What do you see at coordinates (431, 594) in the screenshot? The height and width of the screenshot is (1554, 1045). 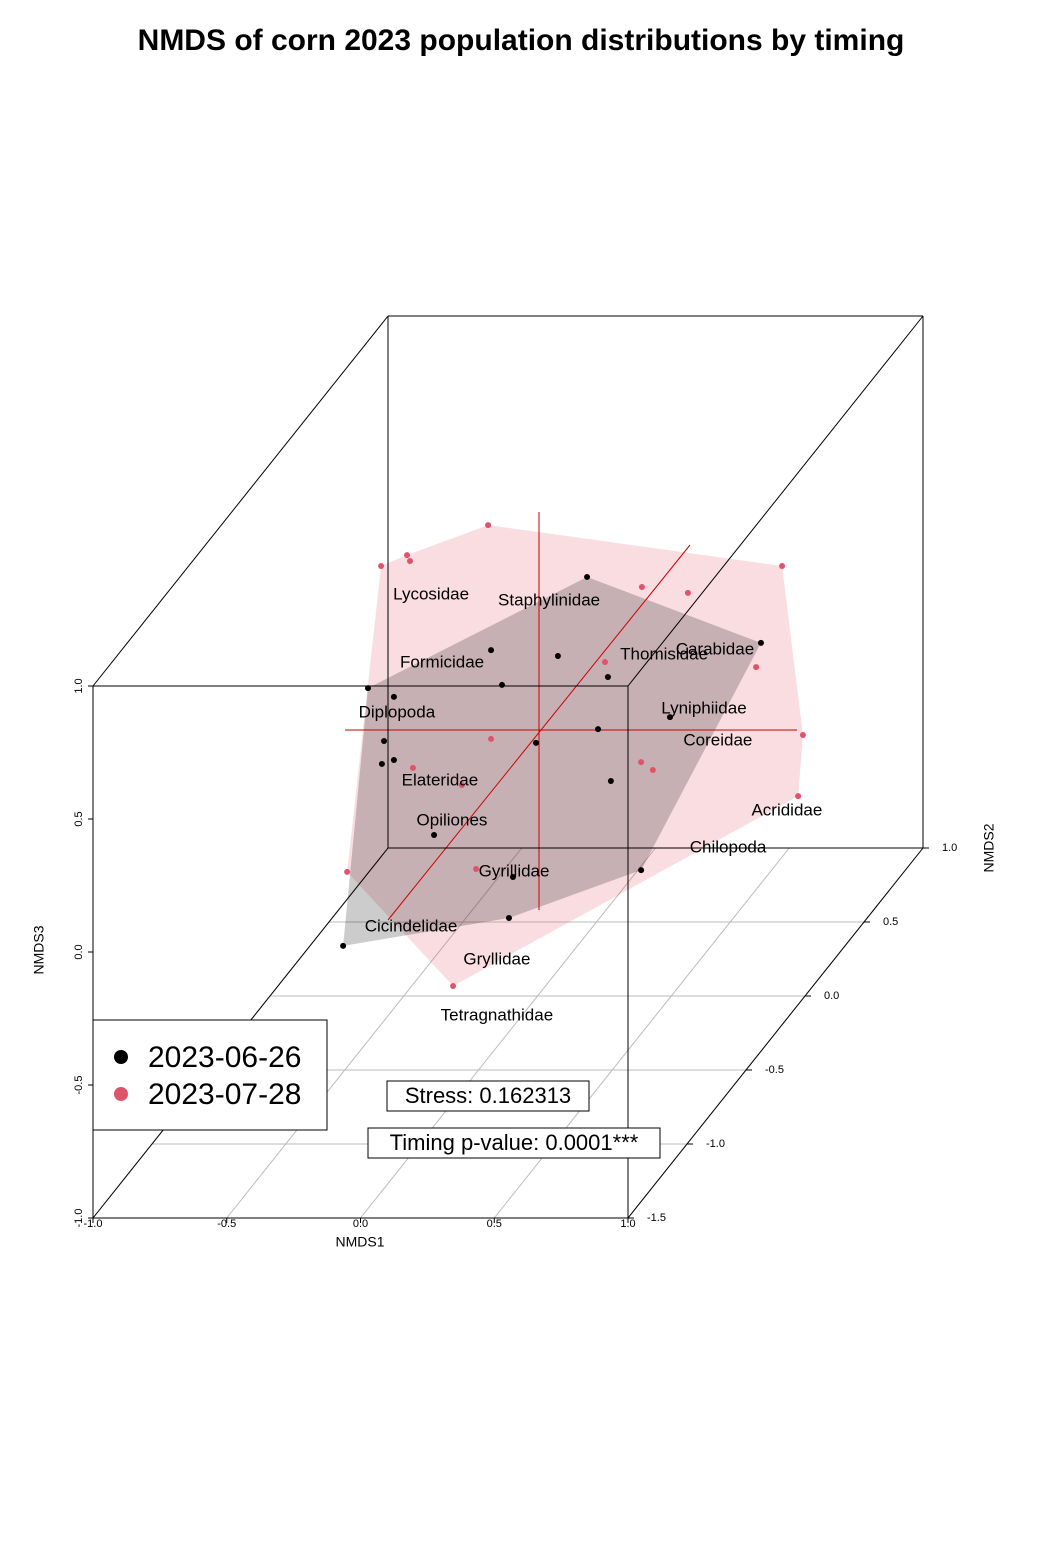 I see `species-label: Lycosidae` at bounding box center [431, 594].